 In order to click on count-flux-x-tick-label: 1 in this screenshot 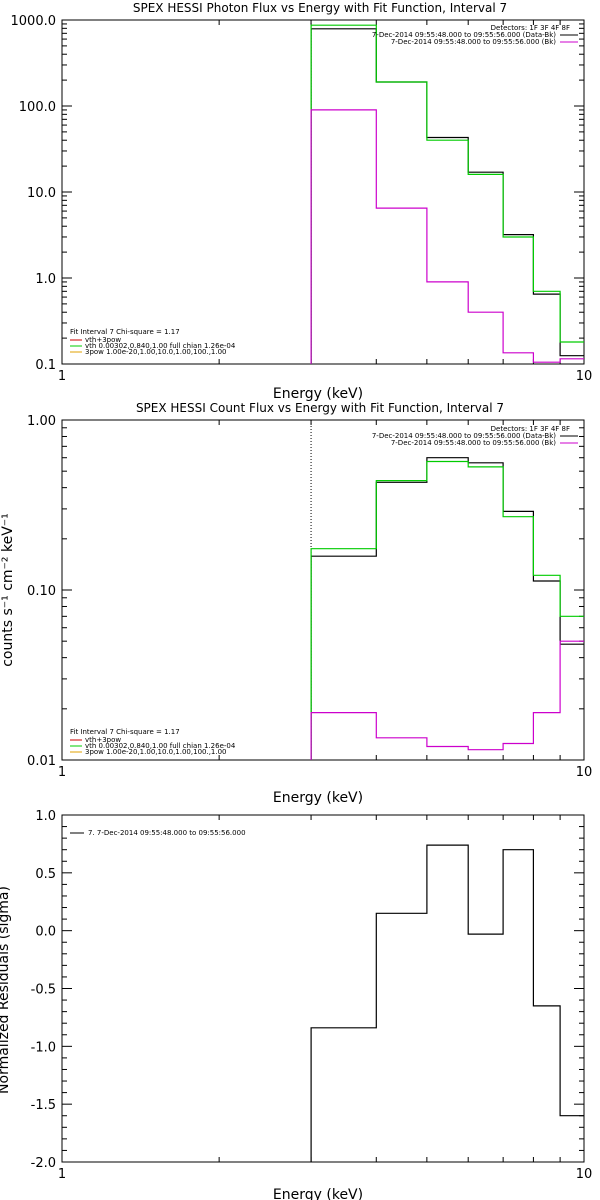, I will do `click(62, 772)`.